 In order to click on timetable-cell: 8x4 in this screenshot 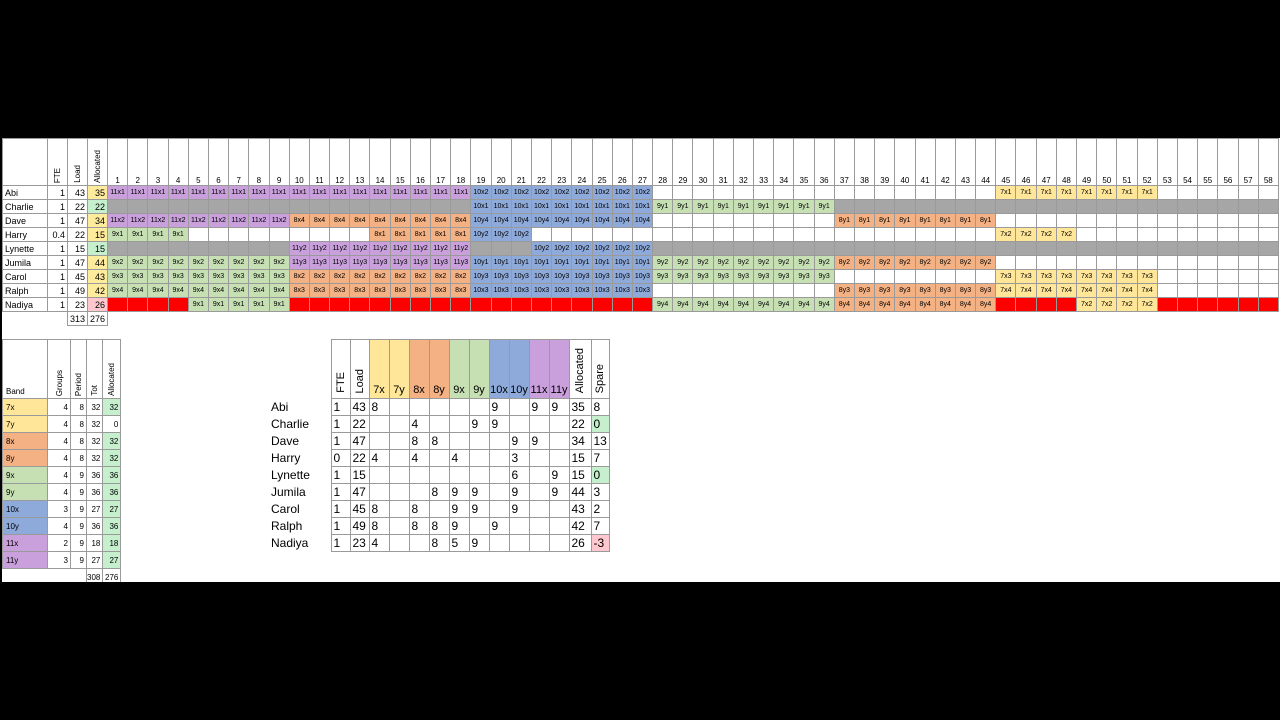, I will do `click(319, 220)`.